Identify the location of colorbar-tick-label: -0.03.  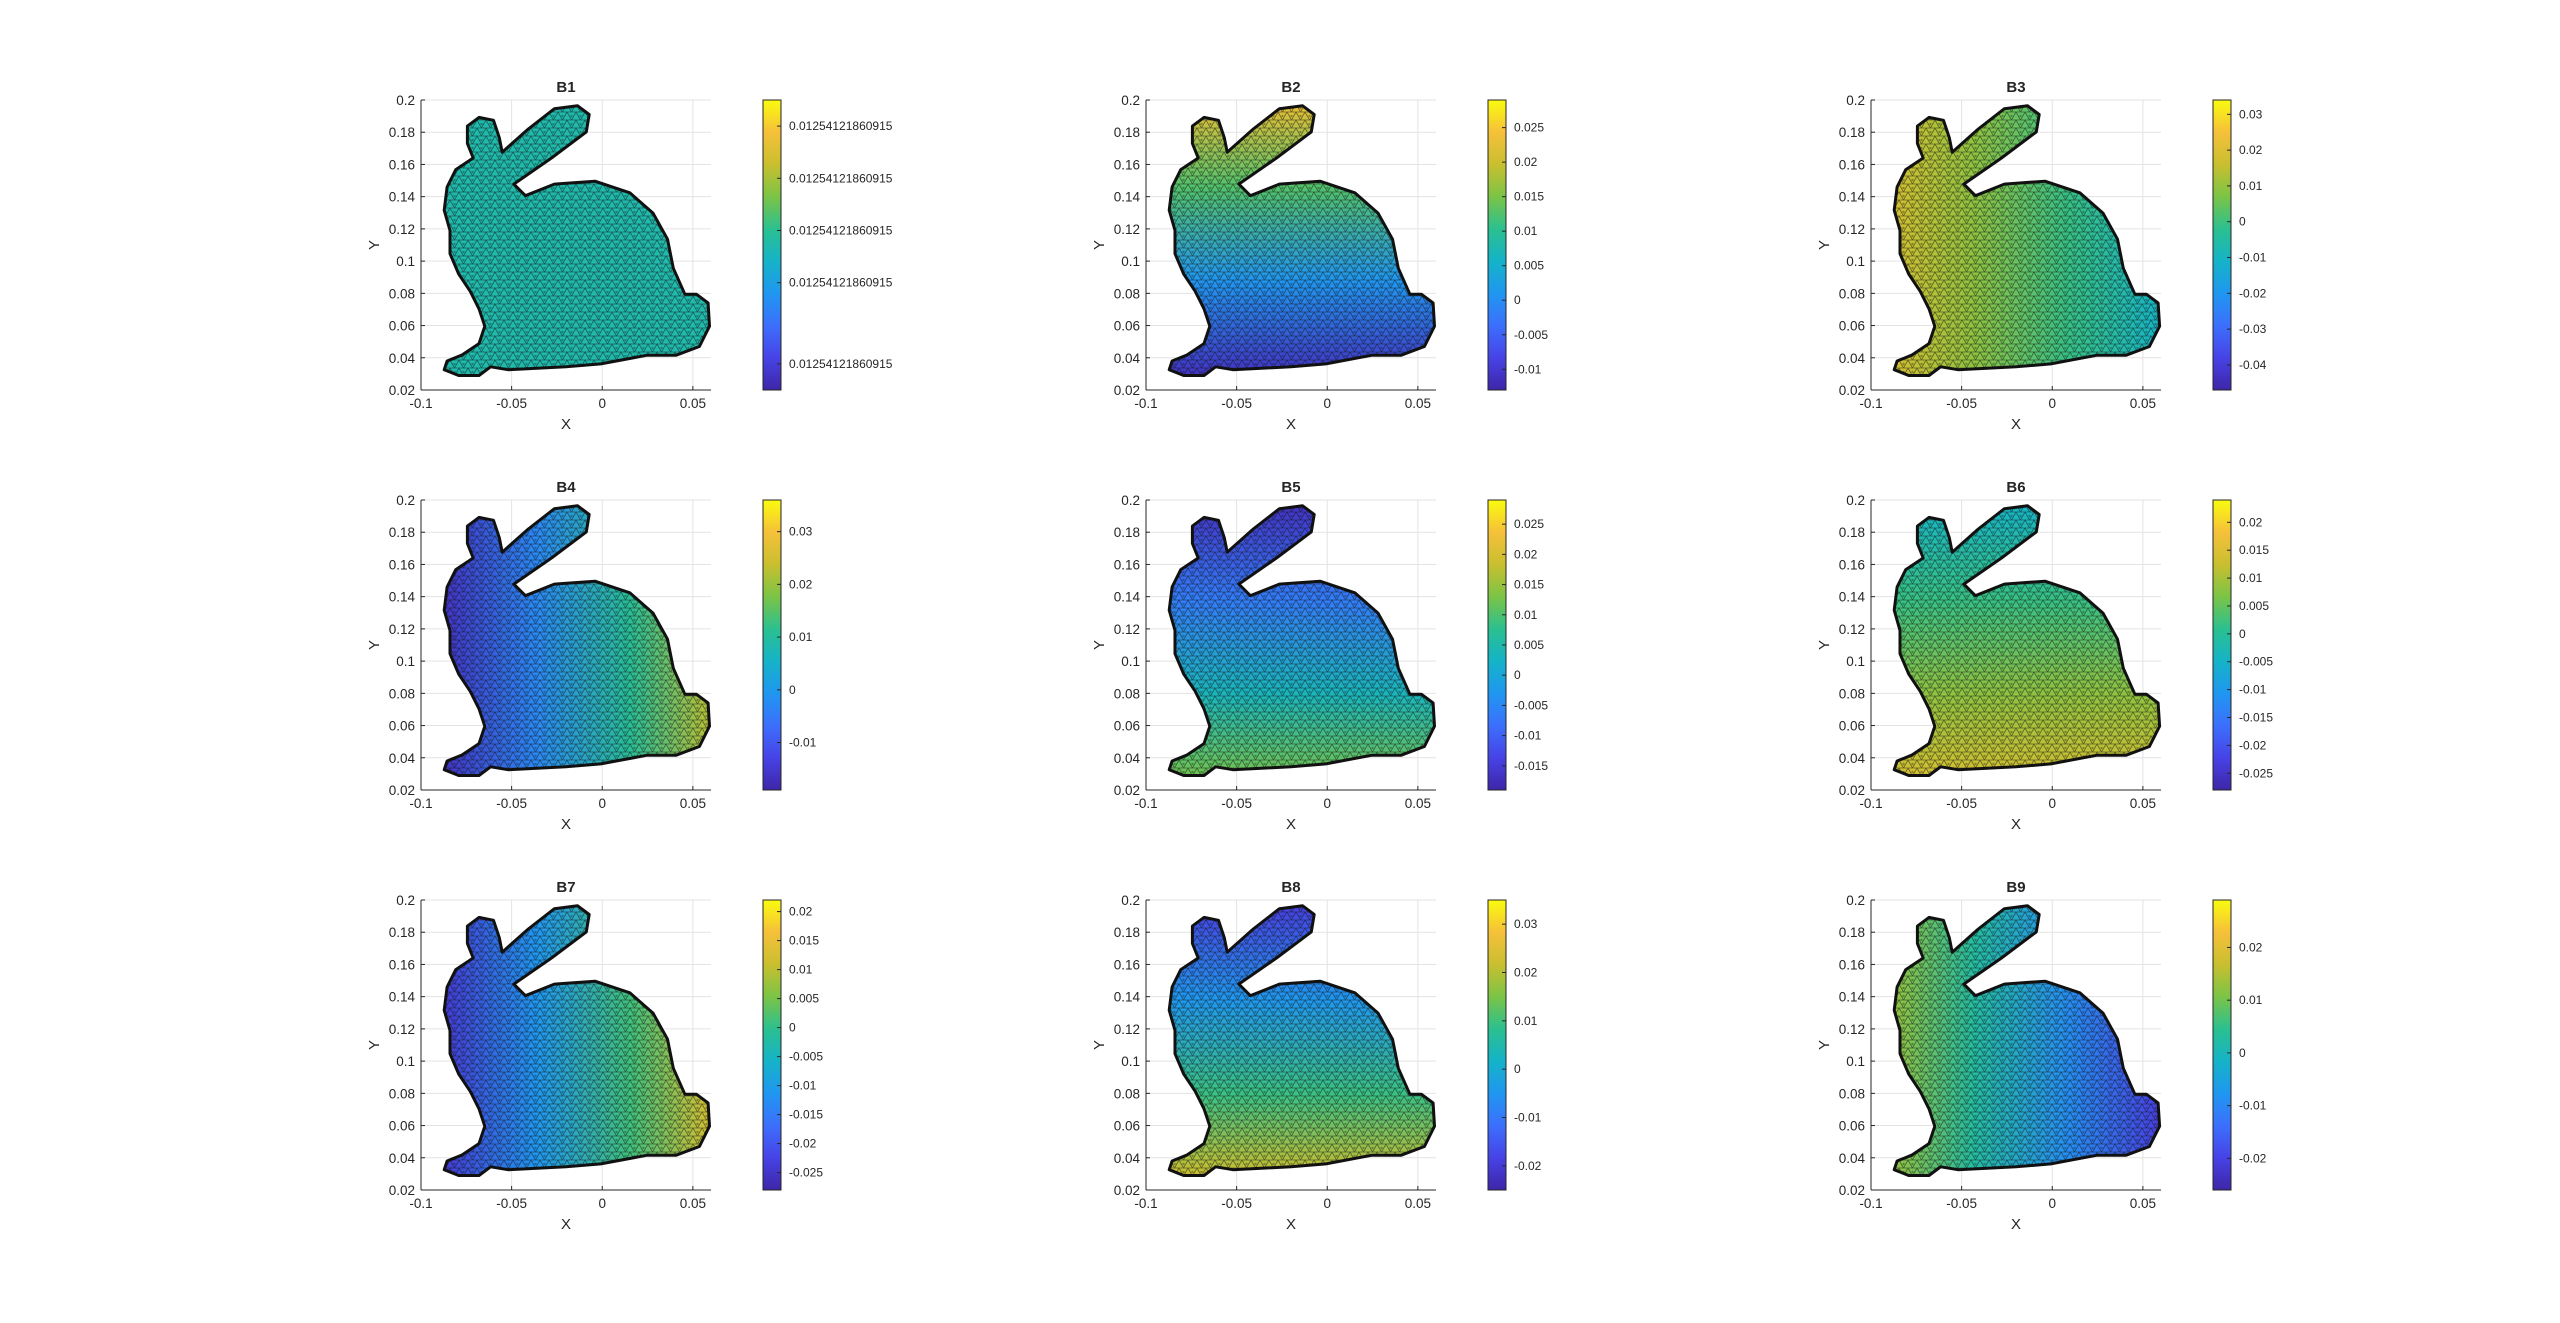
(2253, 329).